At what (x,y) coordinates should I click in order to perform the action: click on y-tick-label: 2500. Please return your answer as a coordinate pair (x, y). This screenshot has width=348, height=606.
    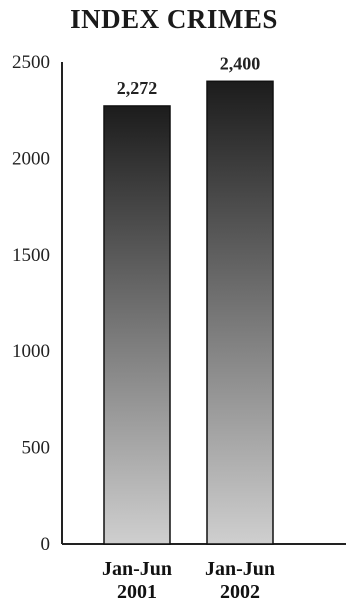
    Looking at the image, I should click on (31, 62).